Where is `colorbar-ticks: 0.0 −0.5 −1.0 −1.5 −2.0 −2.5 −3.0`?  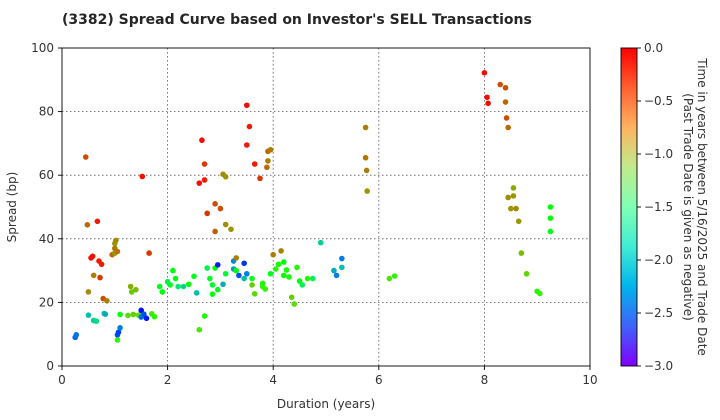 colorbar-ticks: 0.0 −0.5 −1.0 −1.5 −2.0 −2.5 −3.0 is located at coordinates (655, 207).